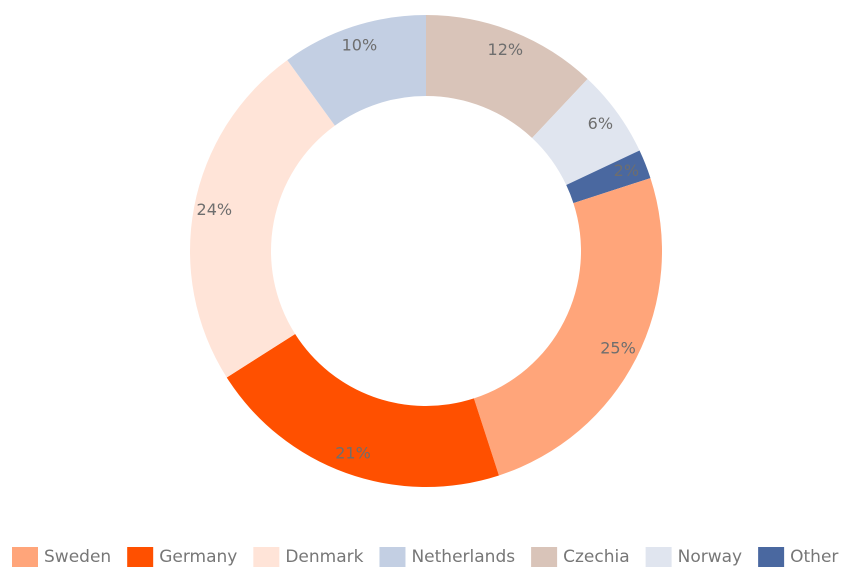  I want to click on data-label: 10%, so click(360, 45).